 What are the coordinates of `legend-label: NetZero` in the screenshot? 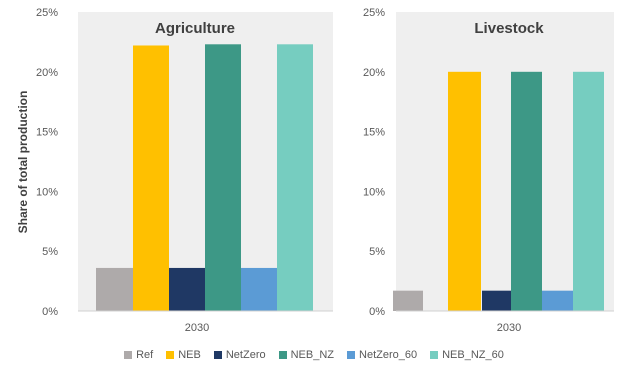 It's located at (245, 355).